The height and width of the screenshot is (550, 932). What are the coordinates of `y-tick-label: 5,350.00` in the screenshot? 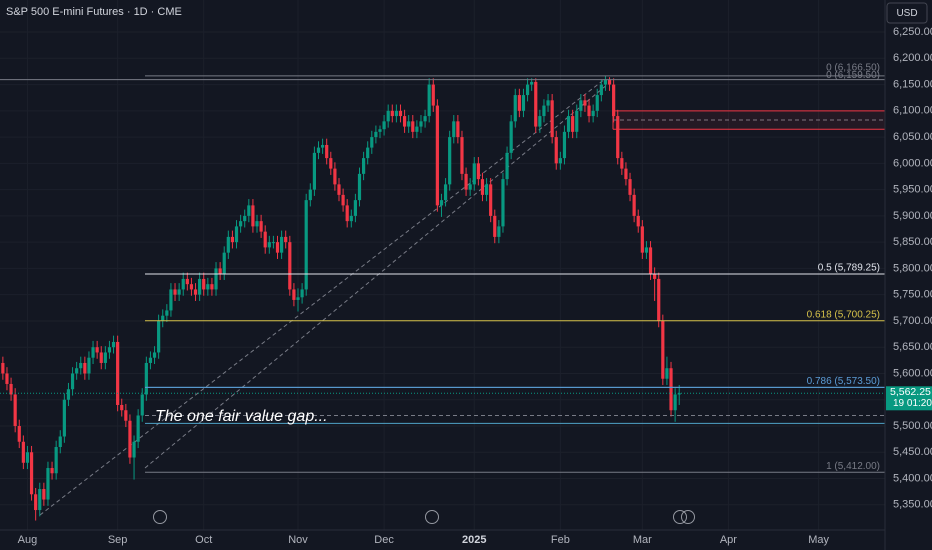 It's located at (912, 505).